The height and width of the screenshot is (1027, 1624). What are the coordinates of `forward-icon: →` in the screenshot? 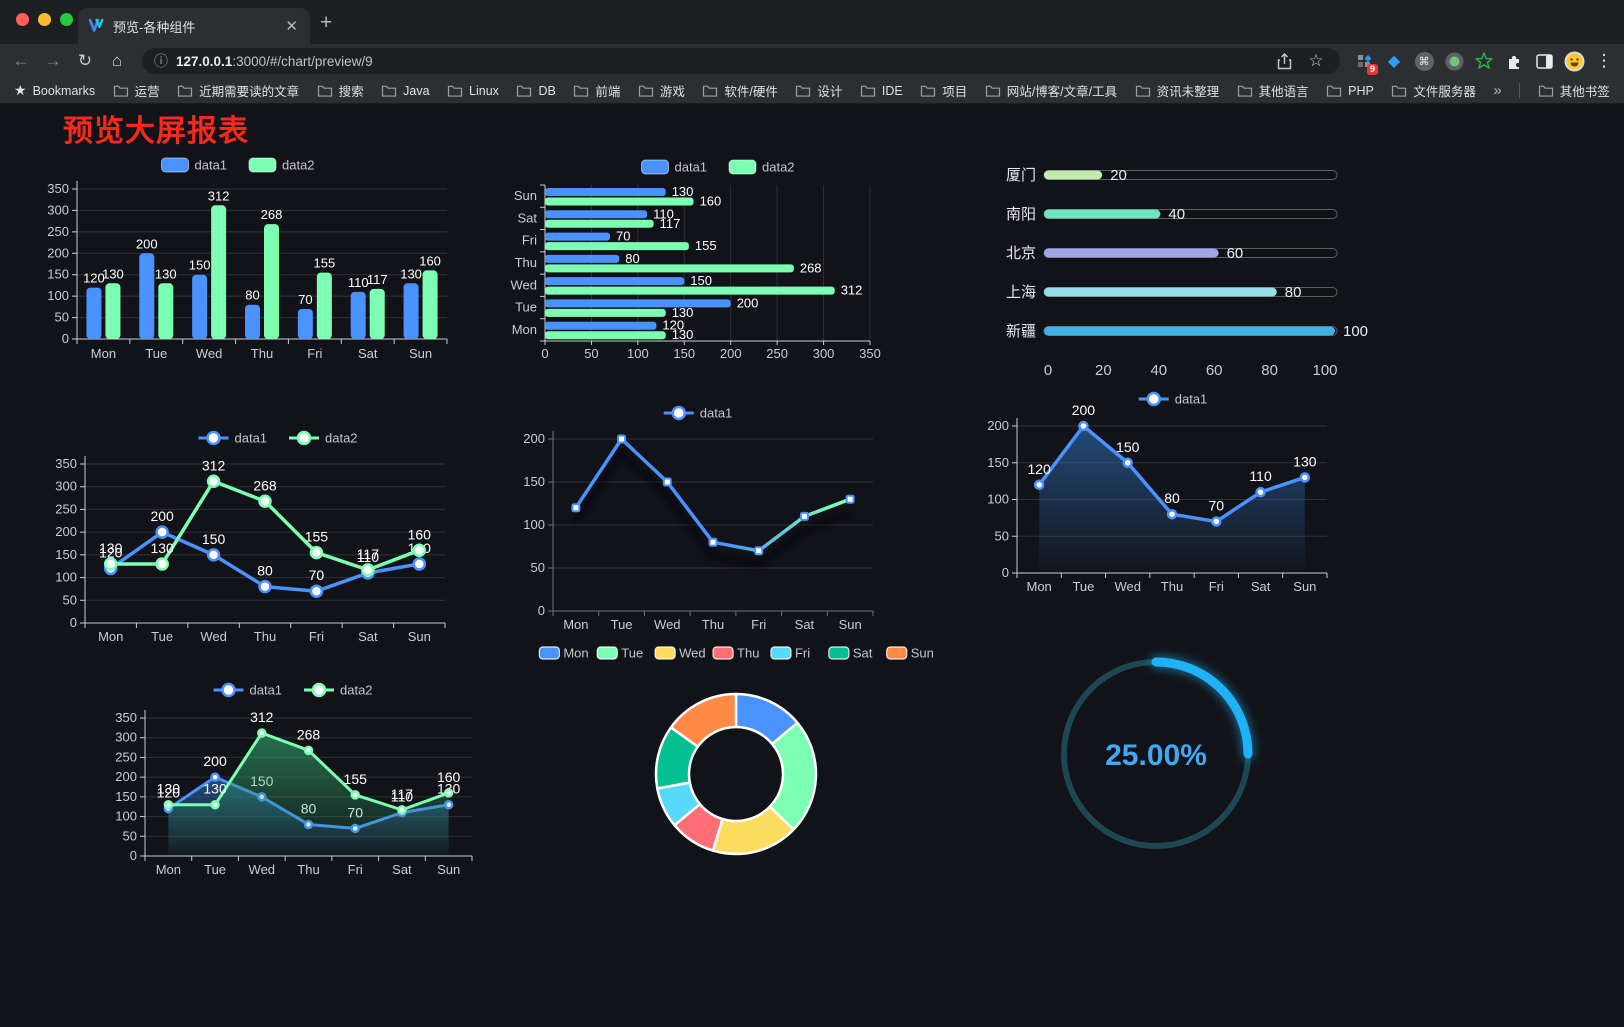 It's located at (53, 60).